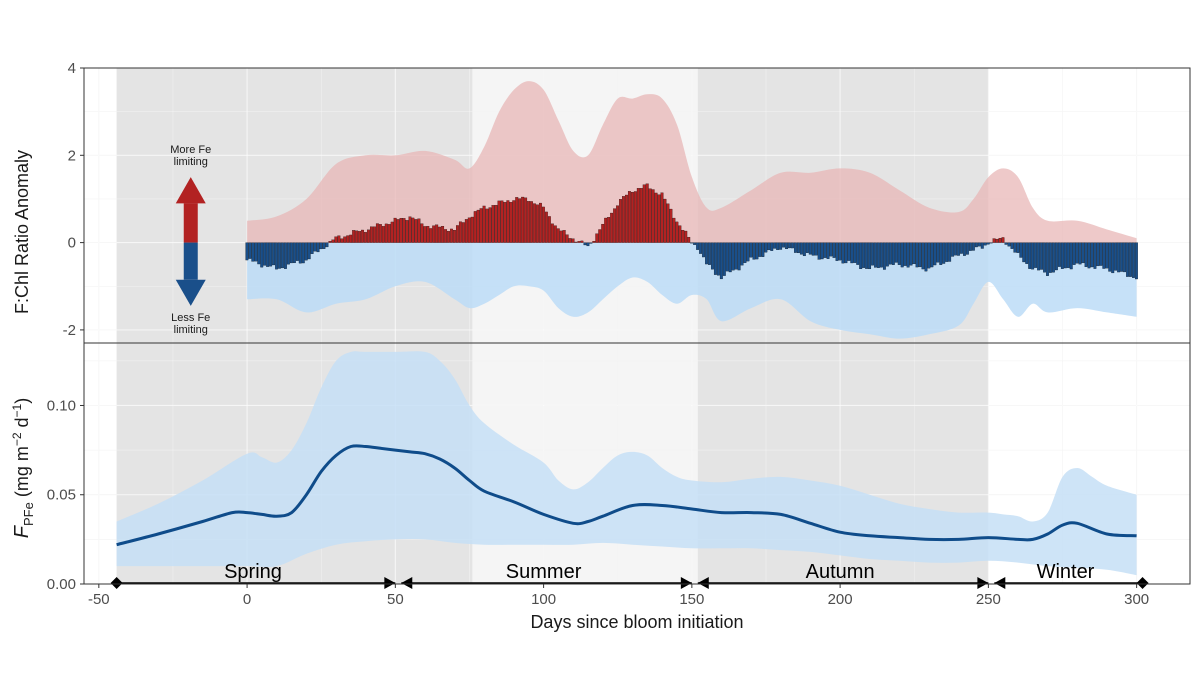 The width and height of the screenshot is (1200, 675). What do you see at coordinates (390, 583) in the screenshot?
I see `season-end-arrowhead` at bounding box center [390, 583].